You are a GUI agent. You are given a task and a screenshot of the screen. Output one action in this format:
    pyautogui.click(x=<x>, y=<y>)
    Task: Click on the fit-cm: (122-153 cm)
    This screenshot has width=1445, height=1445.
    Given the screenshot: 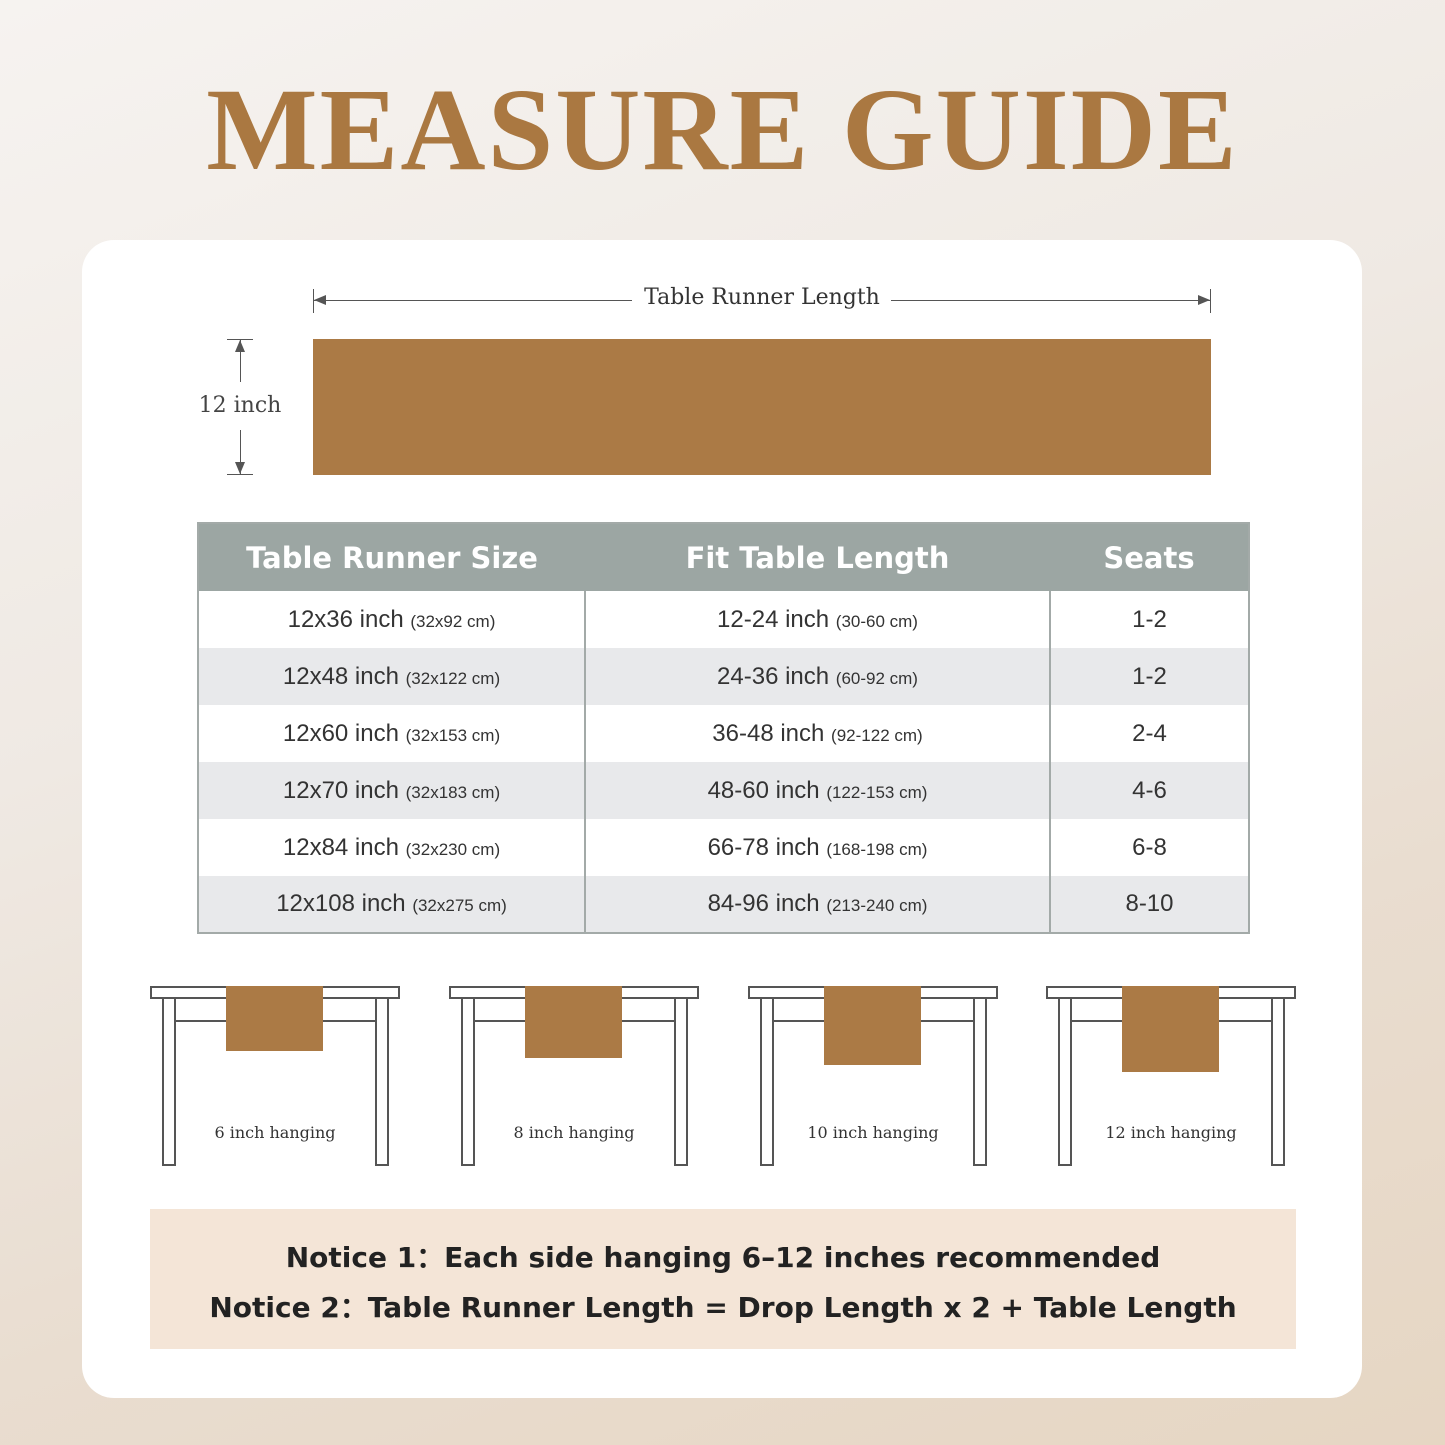 What is the action you would take?
    pyautogui.click(x=877, y=792)
    